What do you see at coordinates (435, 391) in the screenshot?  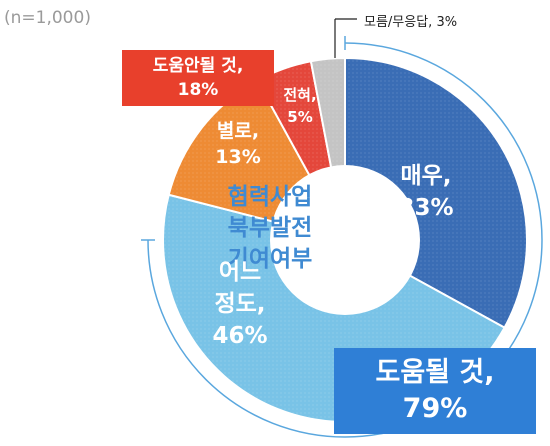 I see `positive-summary-box: 도움될 것, 79%` at bounding box center [435, 391].